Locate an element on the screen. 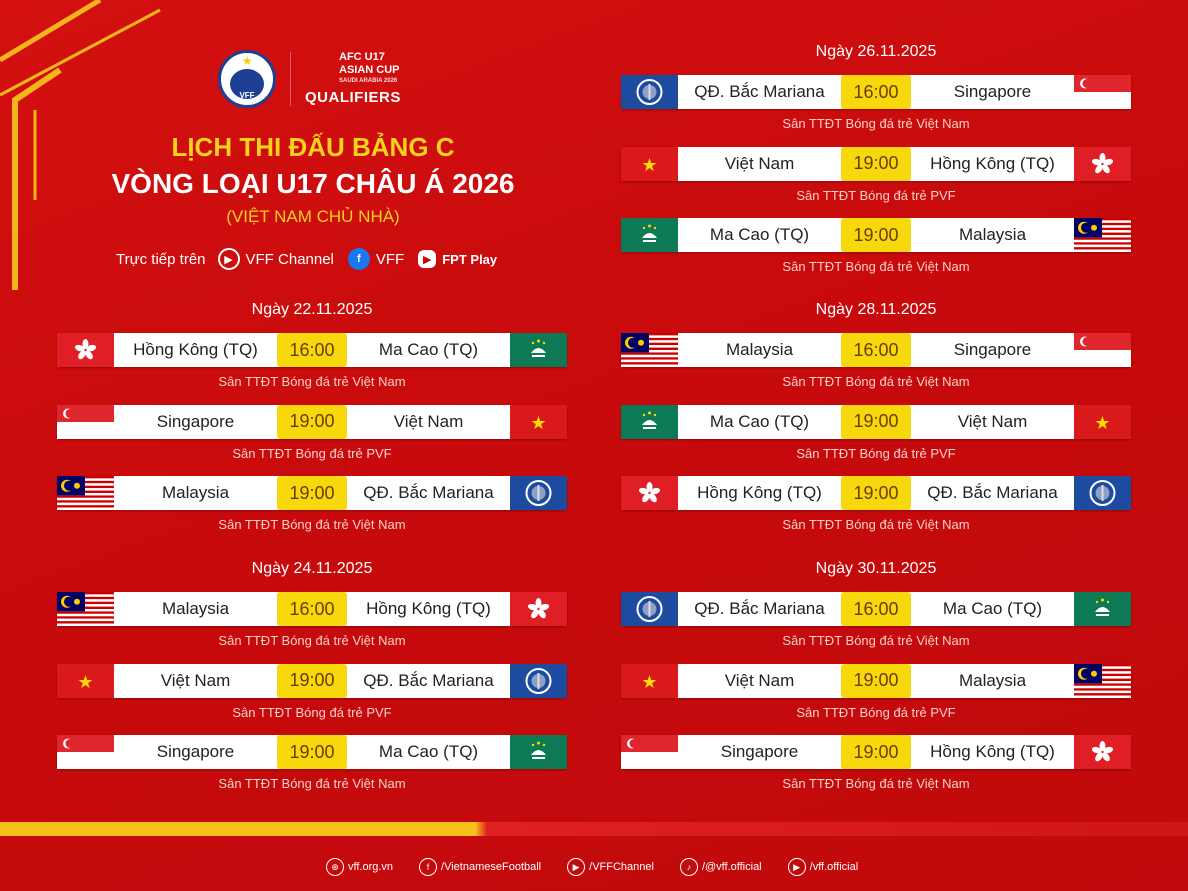 Image resolution: width=1188 pixels, height=891 pixels. match-row: Hồng Kông (TQ) 19:00 QĐ. Bắc Mariana is located at coordinates (876, 493).